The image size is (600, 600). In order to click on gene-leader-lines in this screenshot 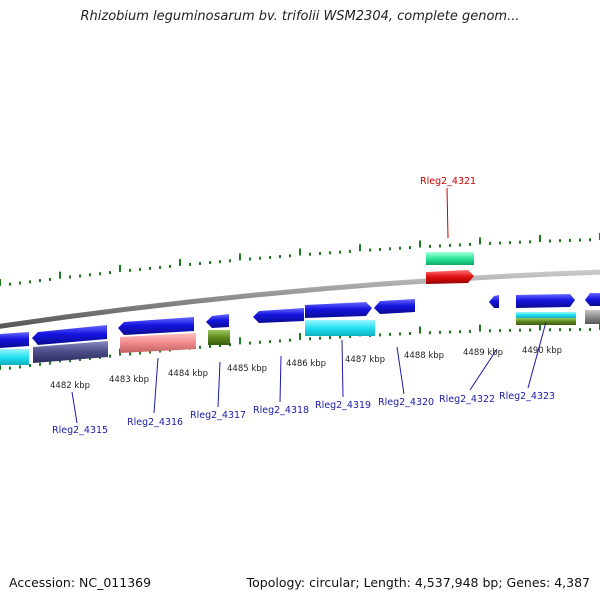, I will do `click(309, 372)`.